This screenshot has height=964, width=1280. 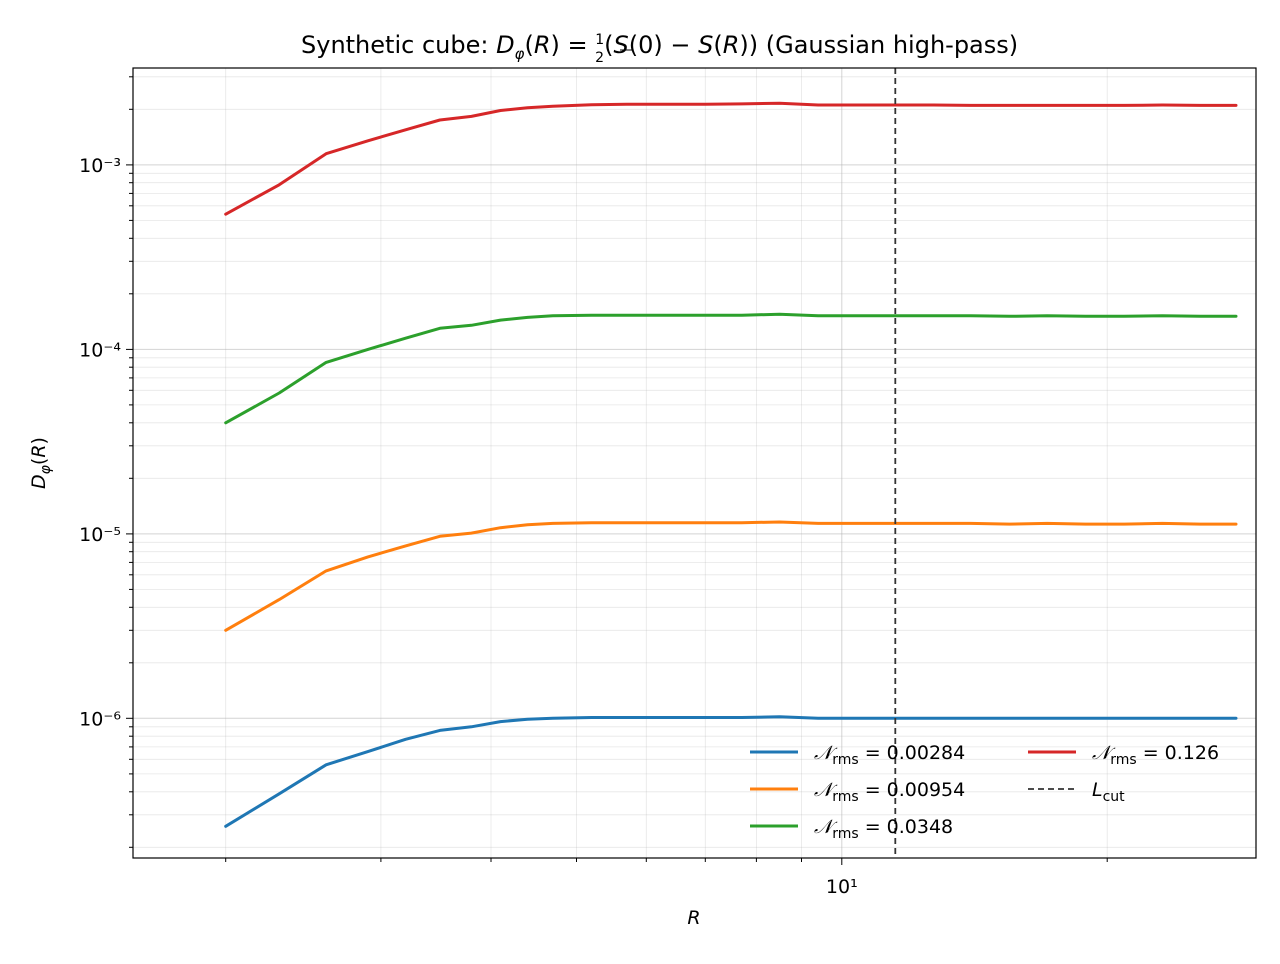 What do you see at coordinates (100, 535) in the screenshot?
I see `y-tick-label: 10⁻⁵` at bounding box center [100, 535].